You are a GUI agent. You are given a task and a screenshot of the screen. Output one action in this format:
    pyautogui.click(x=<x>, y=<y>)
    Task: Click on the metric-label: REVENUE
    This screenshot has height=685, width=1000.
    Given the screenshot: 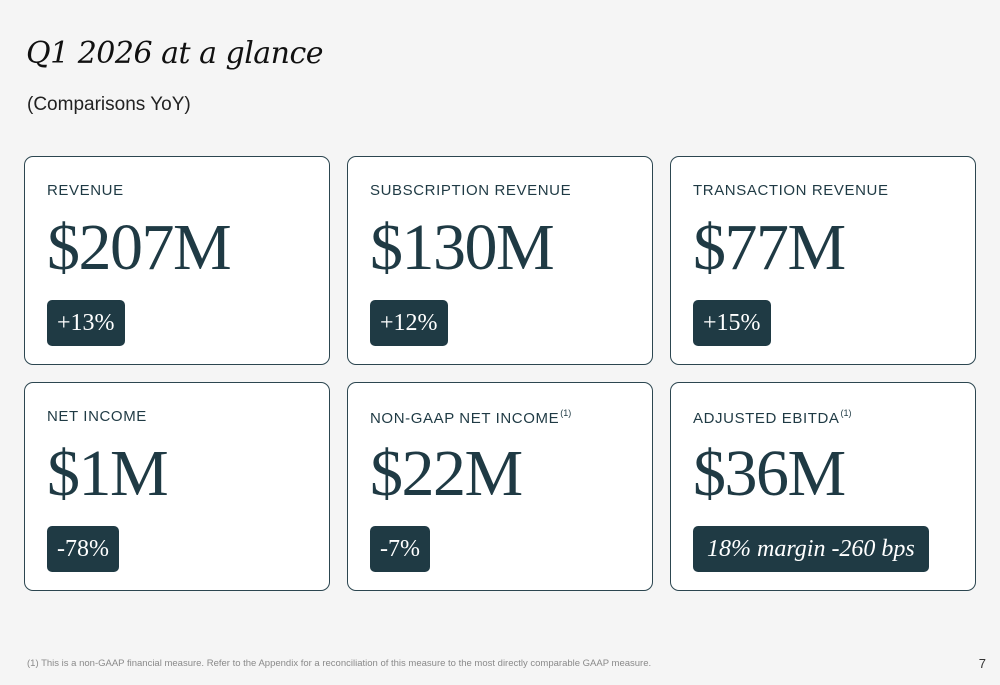 What is the action you would take?
    pyautogui.click(x=177, y=192)
    